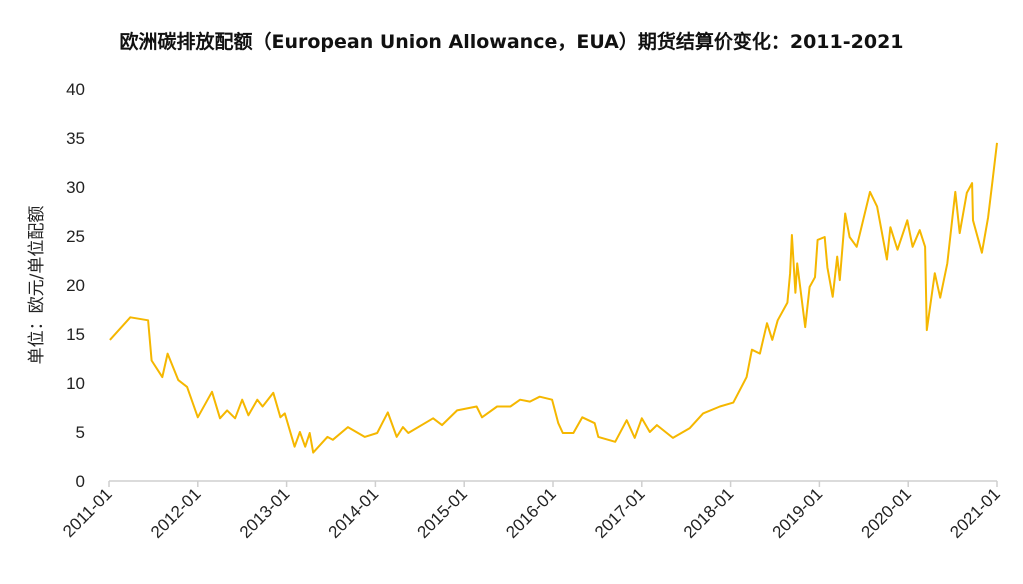 Image resolution: width=1023 pixels, height=584 pixels. Describe the element at coordinates (75, 89) in the screenshot. I see `y-tick-label: 40` at that location.